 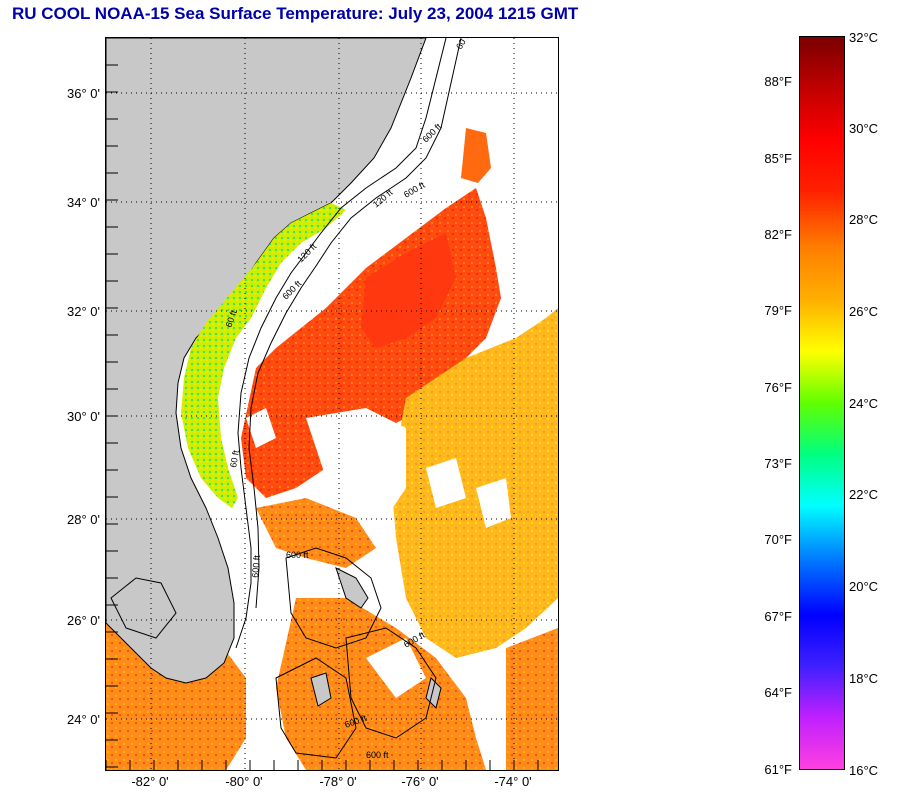 What do you see at coordinates (513, 781) in the screenshot?
I see `lon-label-74: -74° 0'` at bounding box center [513, 781].